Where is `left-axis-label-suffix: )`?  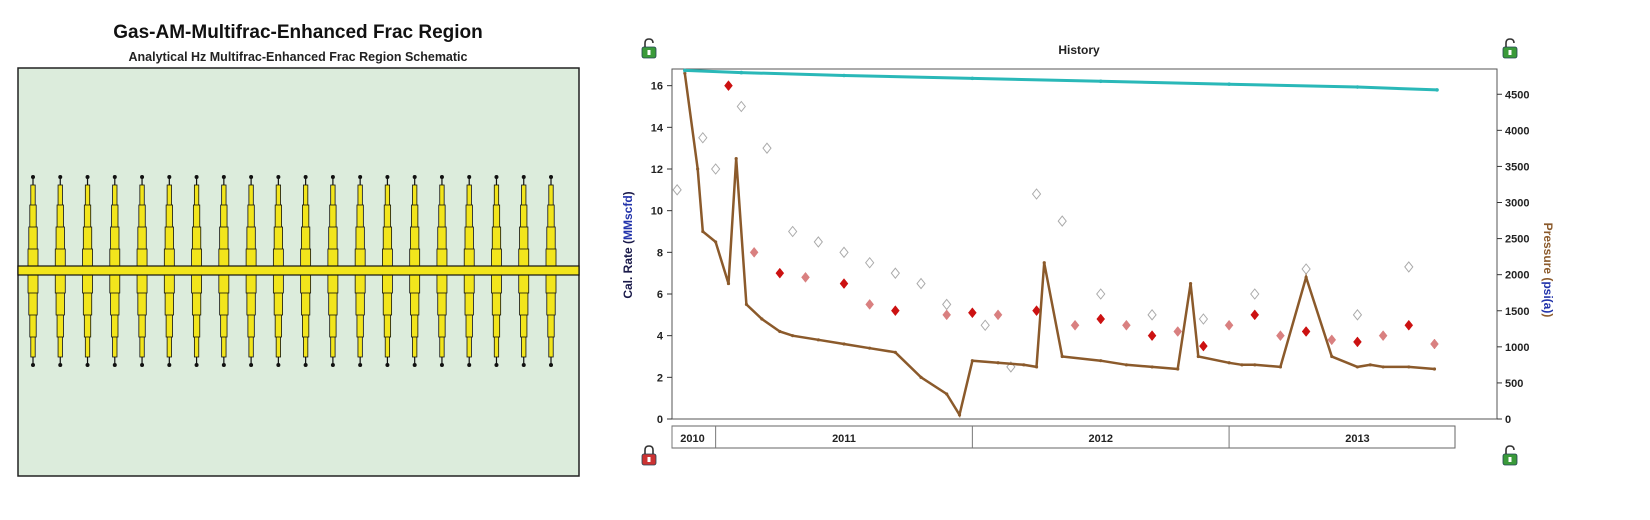
left-axis-label-suffix: ) is located at coordinates (628, 193).